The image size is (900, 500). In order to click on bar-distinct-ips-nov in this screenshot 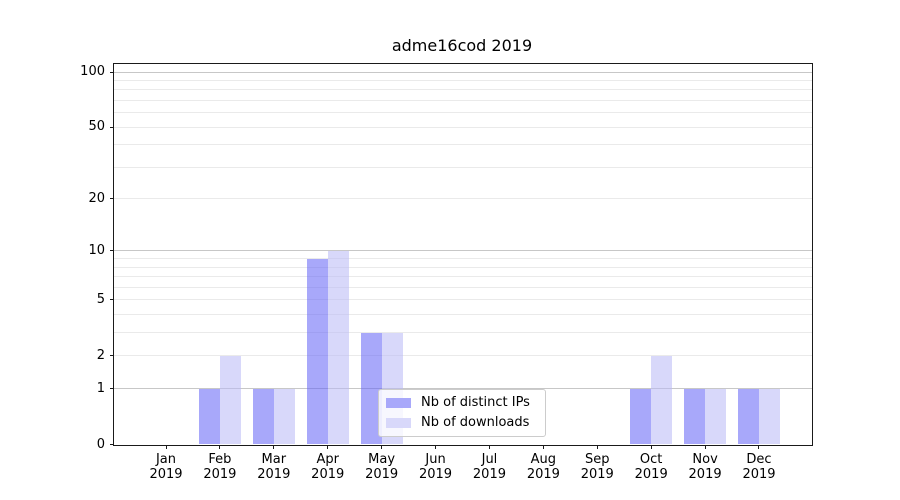, I will do `click(695, 416)`.